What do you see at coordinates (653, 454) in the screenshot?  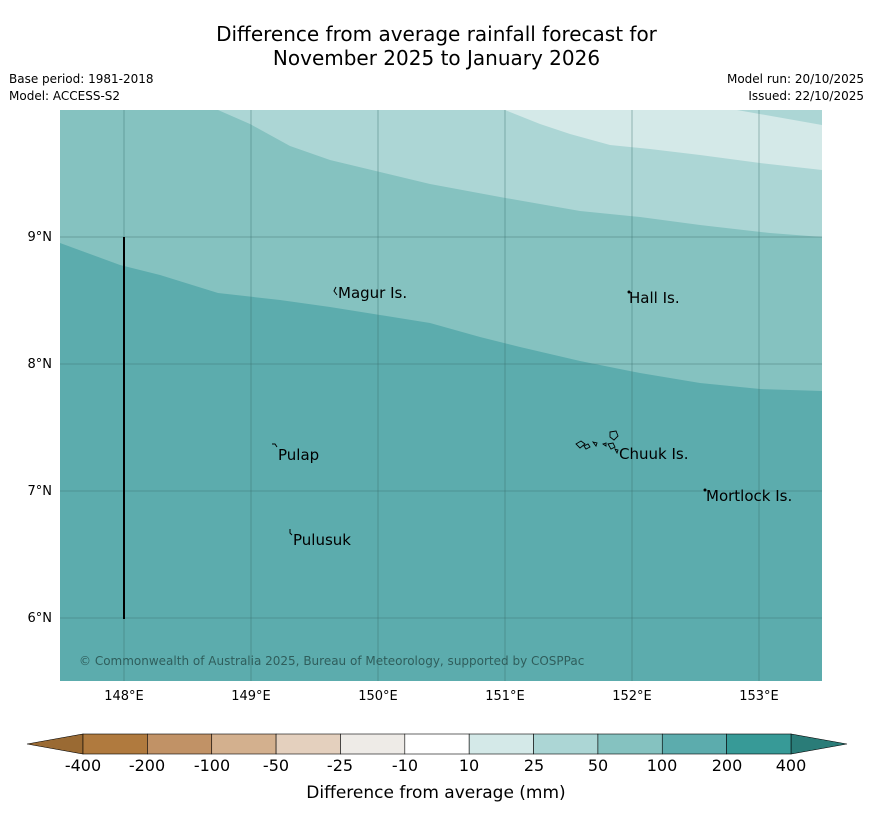 I see `place-chuuk: Chuuk Is.` at bounding box center [653, 454].